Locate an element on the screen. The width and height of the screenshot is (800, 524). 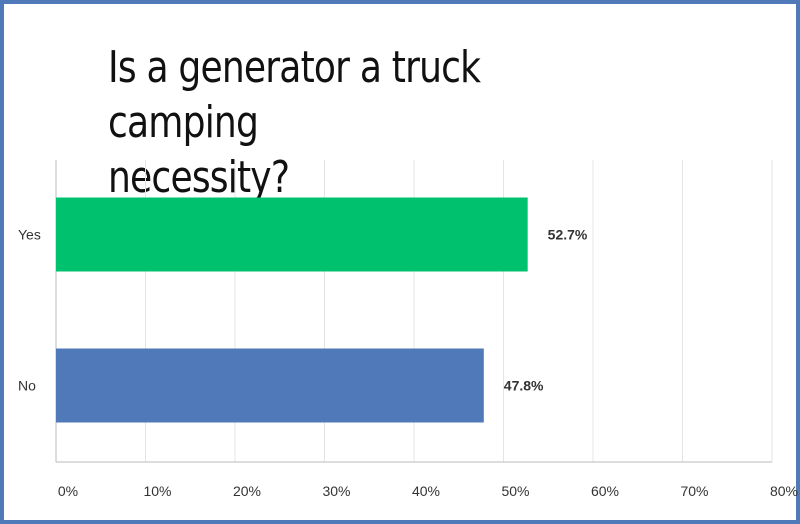
x-tick-label: 40% is located at coordinates (426, 491).